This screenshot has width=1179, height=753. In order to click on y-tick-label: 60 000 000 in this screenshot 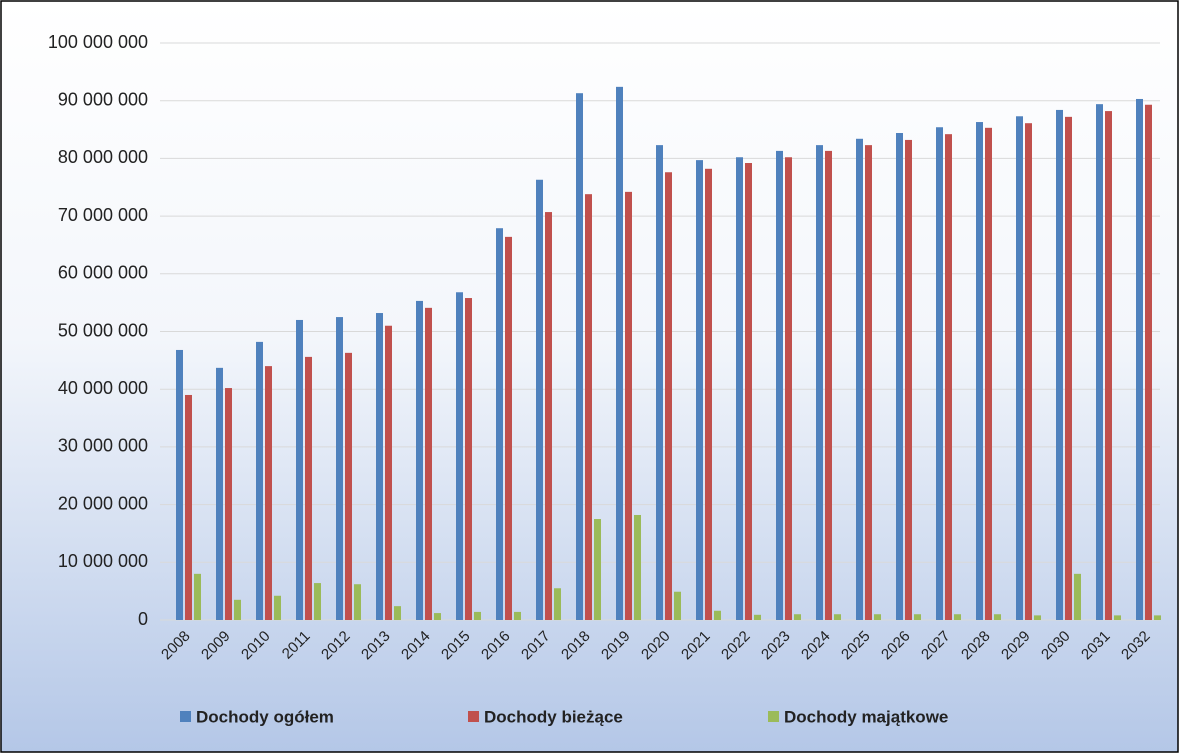, I will do `click(103, 273)`.